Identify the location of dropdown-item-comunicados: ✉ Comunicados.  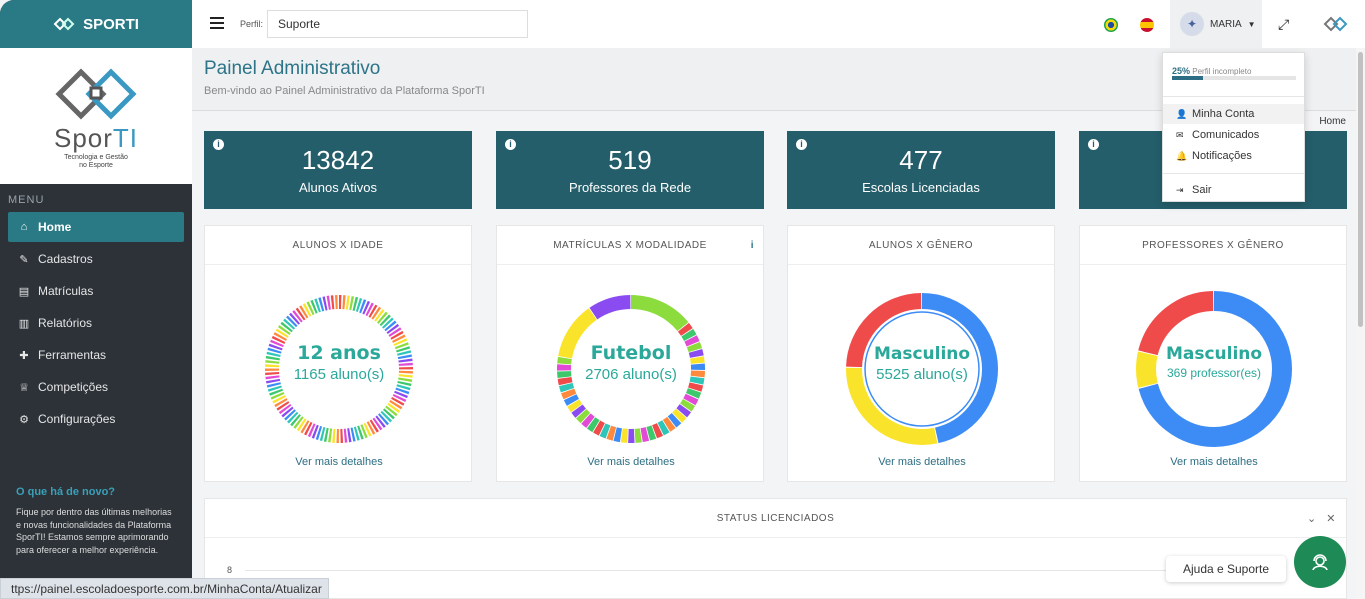
(1218, 135).